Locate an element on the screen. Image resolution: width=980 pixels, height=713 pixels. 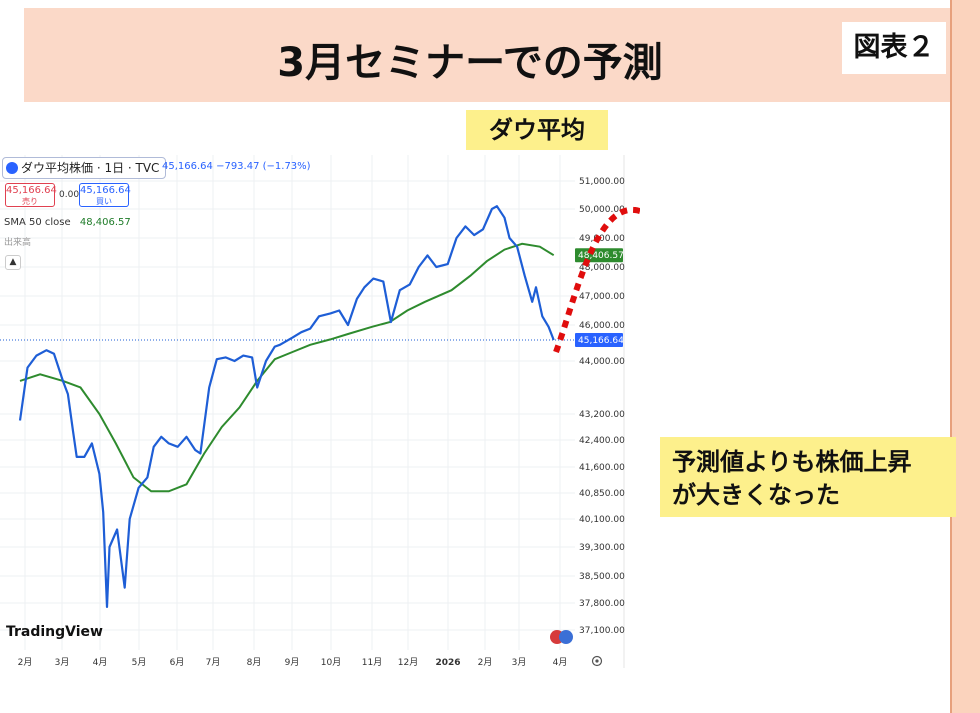
forecast-arrow is located at coordinates (596, 280).